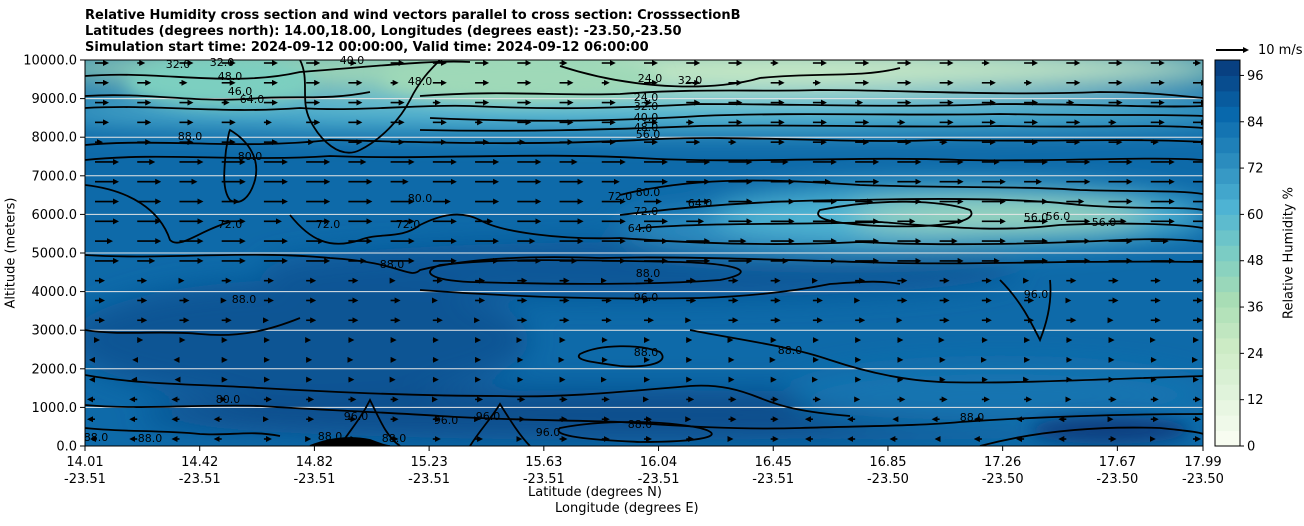 This screenshot has width=1304, height=526. Describe the element at coordinates (996, 395) in the screenshot. I see `humidity-fill-lower-mixed` at that location.